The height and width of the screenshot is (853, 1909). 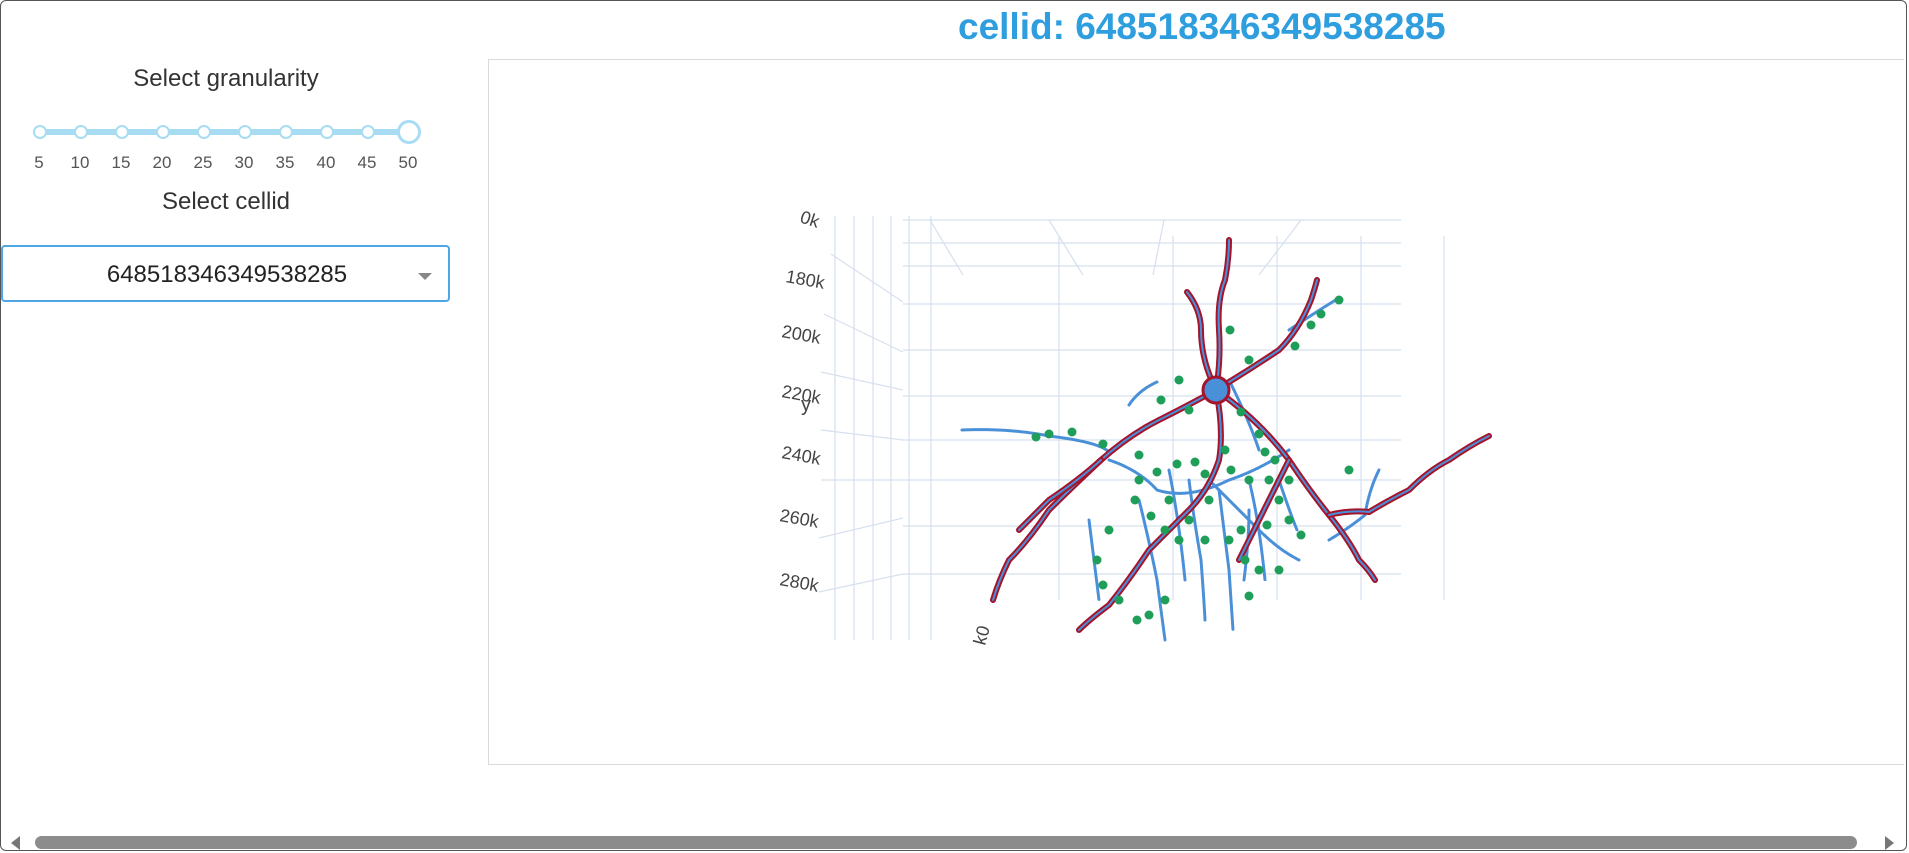 What do you see at coordinates (39, 162) in the screenshot?
I see `slider-mark-label: 5` at bounding box center [39, 162].